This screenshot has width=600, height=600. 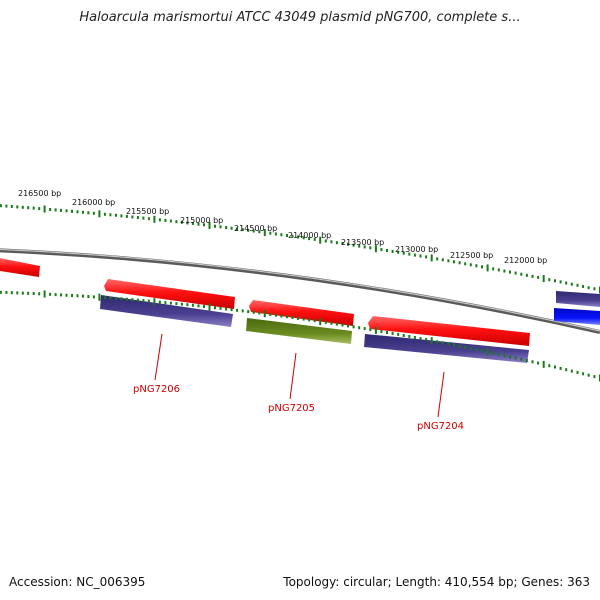 I want to click on tick-label: 212000 bp, so click(x=525, y=260).